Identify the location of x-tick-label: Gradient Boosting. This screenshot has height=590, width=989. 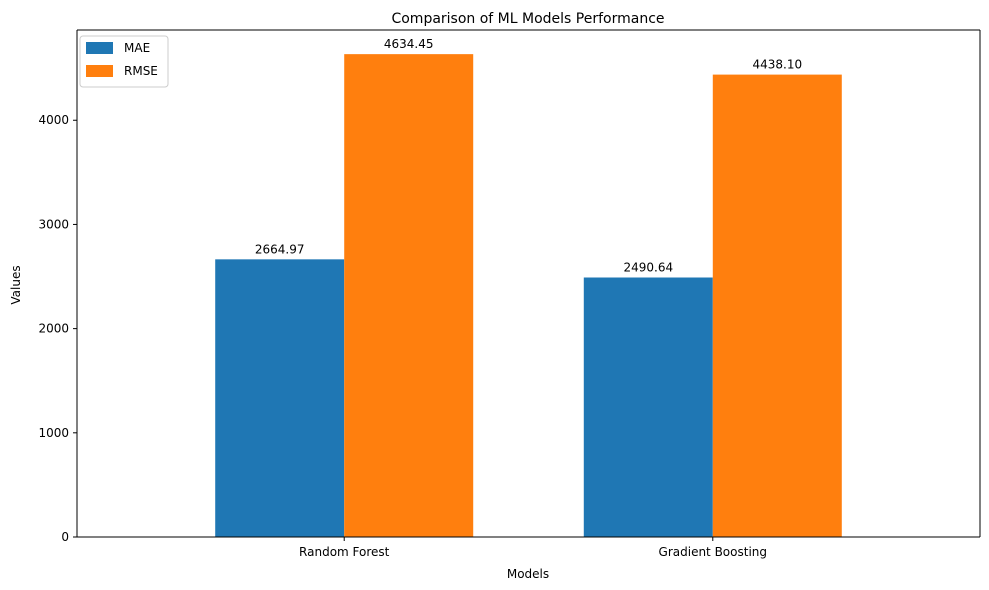
(713, 552).